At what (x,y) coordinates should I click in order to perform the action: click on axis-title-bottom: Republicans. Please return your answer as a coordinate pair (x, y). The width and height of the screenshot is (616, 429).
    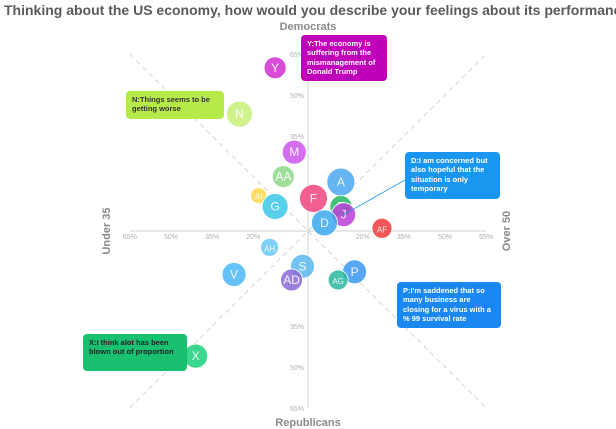
    Looking at the image, I should click on (307, 423).